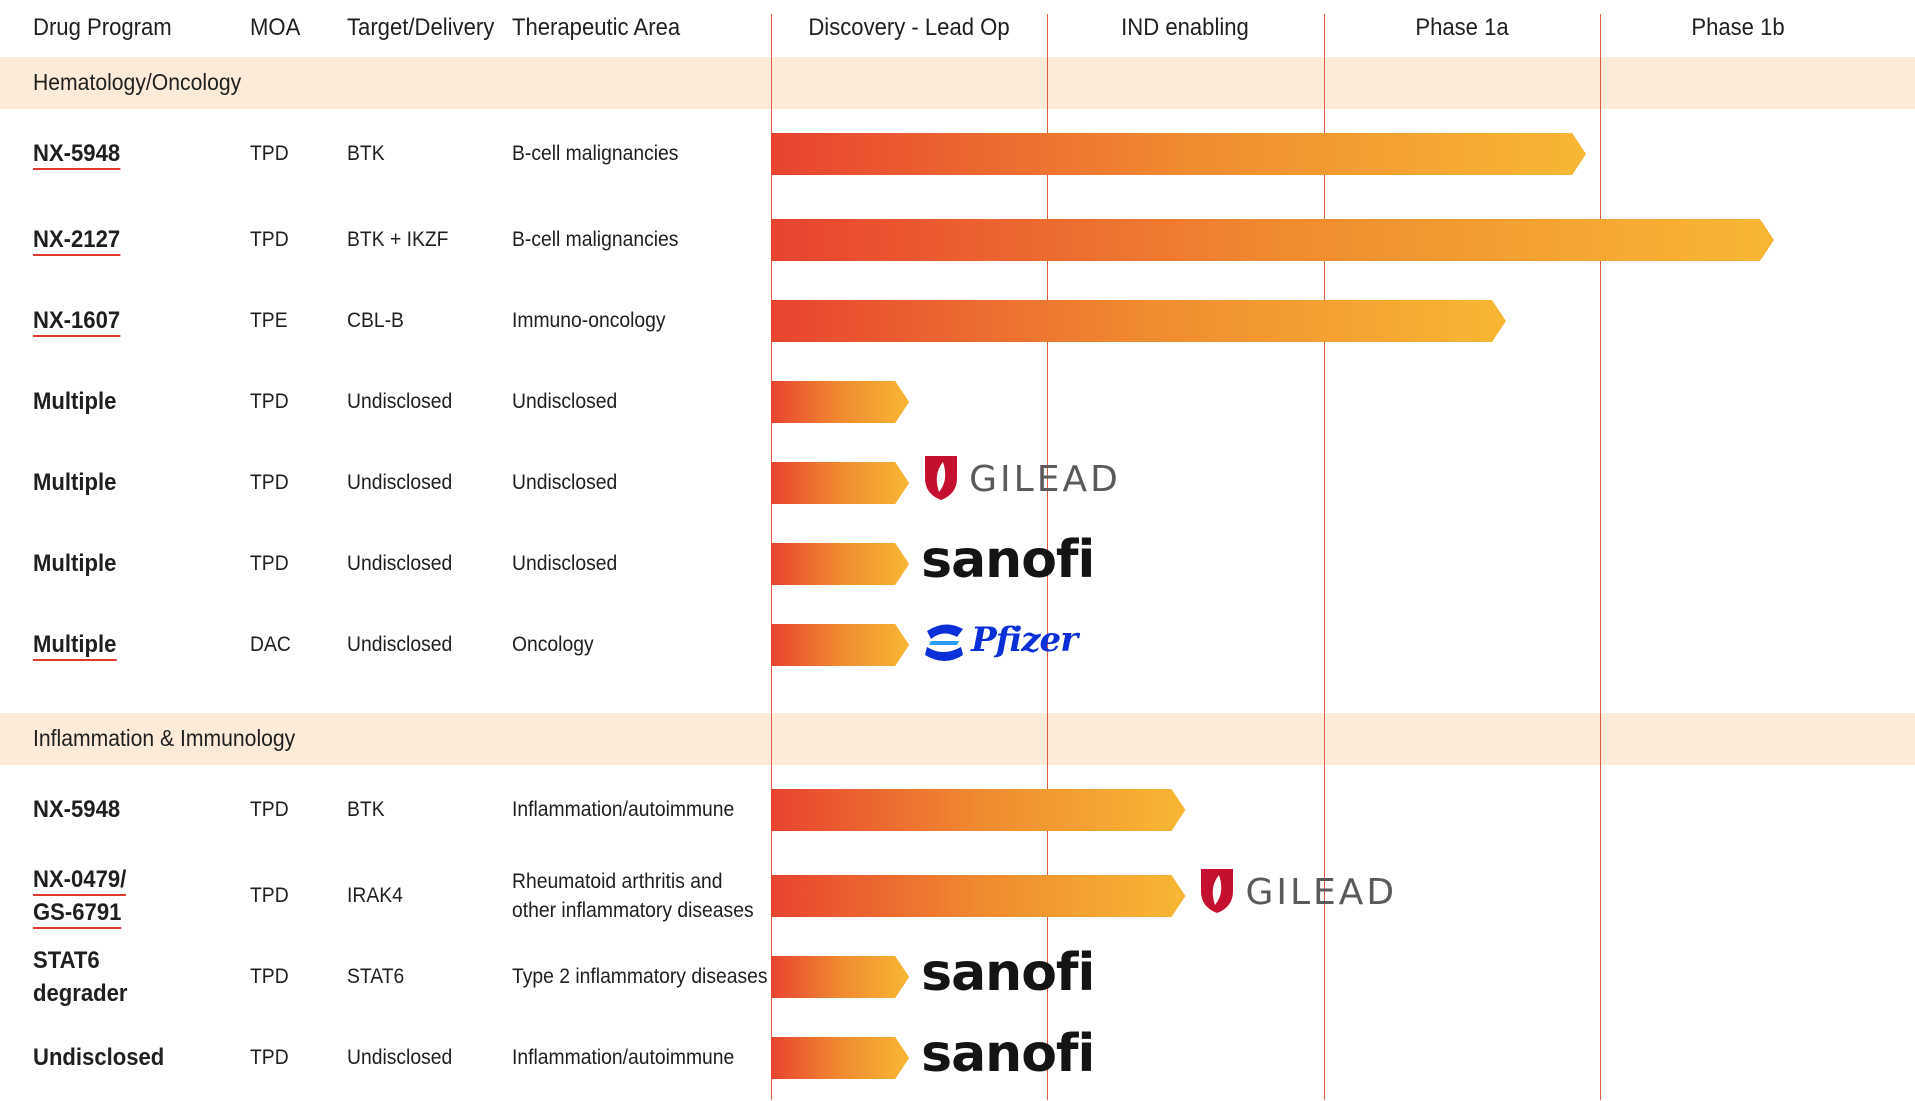  What do you see at coordinates (275, 27) in the screenshot?
I see `header-moa: MOA` at bounding box center [275, 27].